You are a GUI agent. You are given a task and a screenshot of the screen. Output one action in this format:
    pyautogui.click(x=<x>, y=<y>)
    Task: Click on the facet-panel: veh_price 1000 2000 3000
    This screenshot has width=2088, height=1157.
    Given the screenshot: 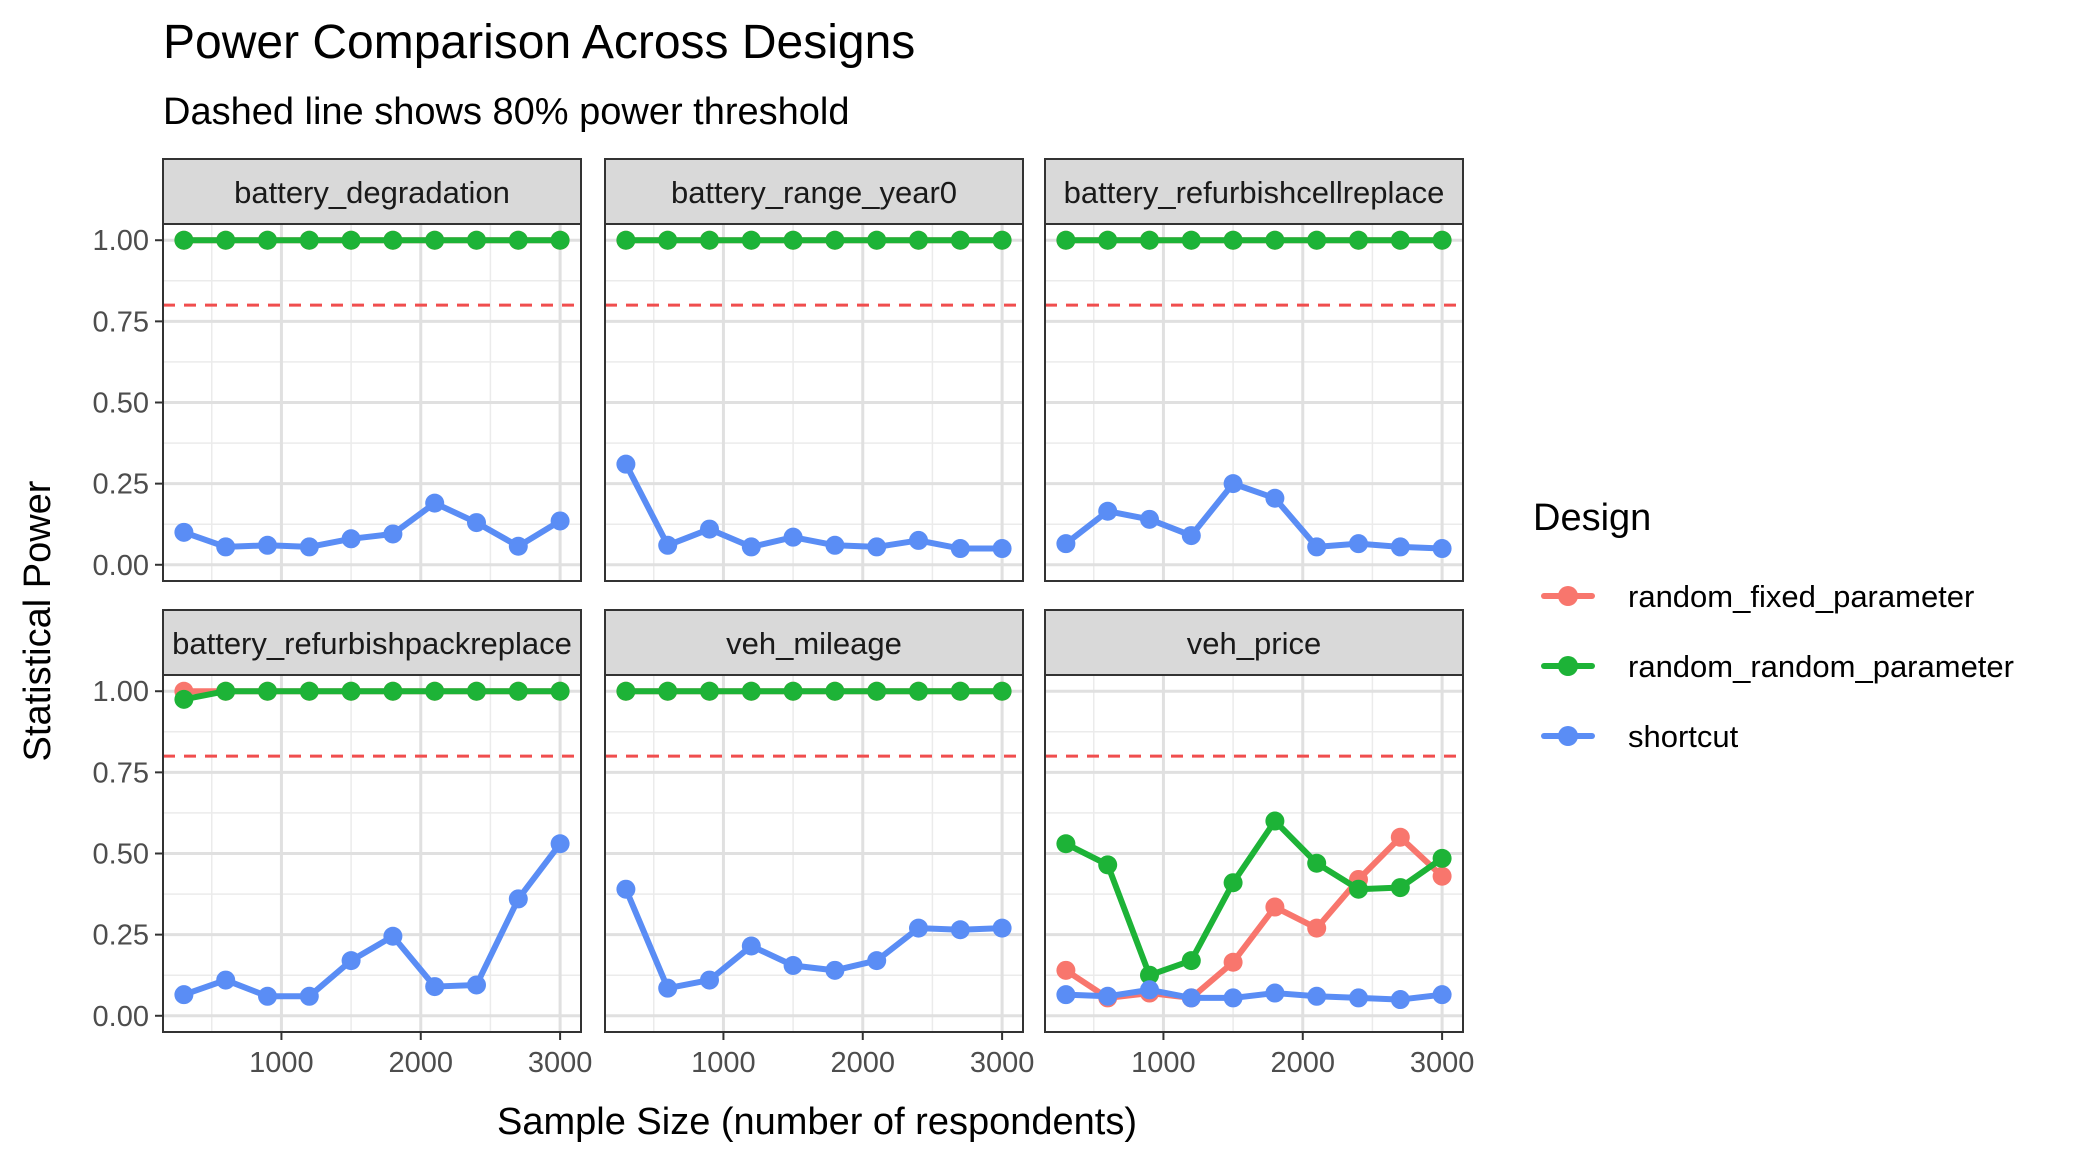 What is the action you would take?
    pyautogui.click(x=1259, y=844)
    